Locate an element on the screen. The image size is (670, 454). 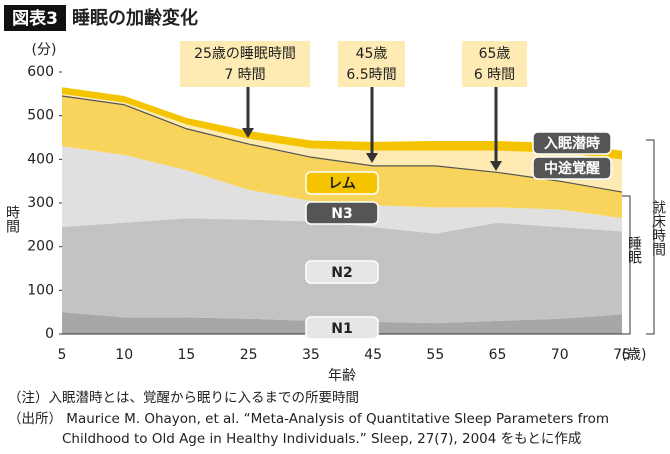
x-label: 年齢 is located at coordinates (342, 376).